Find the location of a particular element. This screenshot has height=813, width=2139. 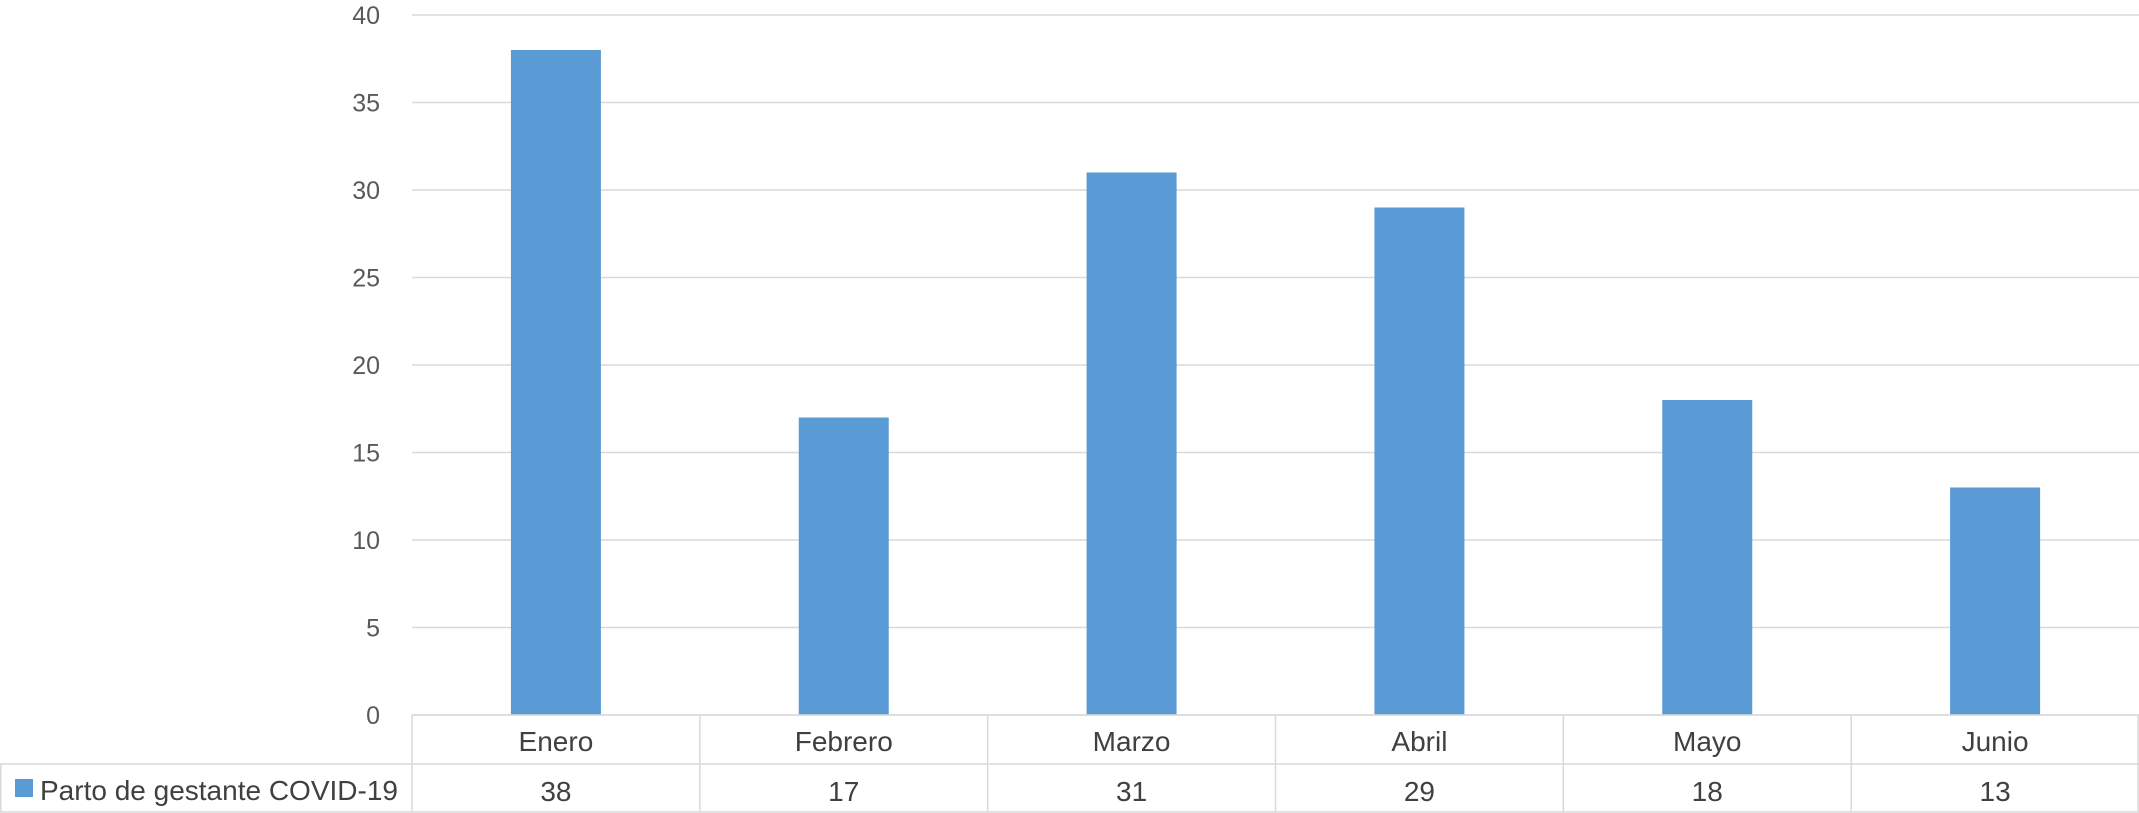

category-label: Mayo is located at coordinates (1707, 741).